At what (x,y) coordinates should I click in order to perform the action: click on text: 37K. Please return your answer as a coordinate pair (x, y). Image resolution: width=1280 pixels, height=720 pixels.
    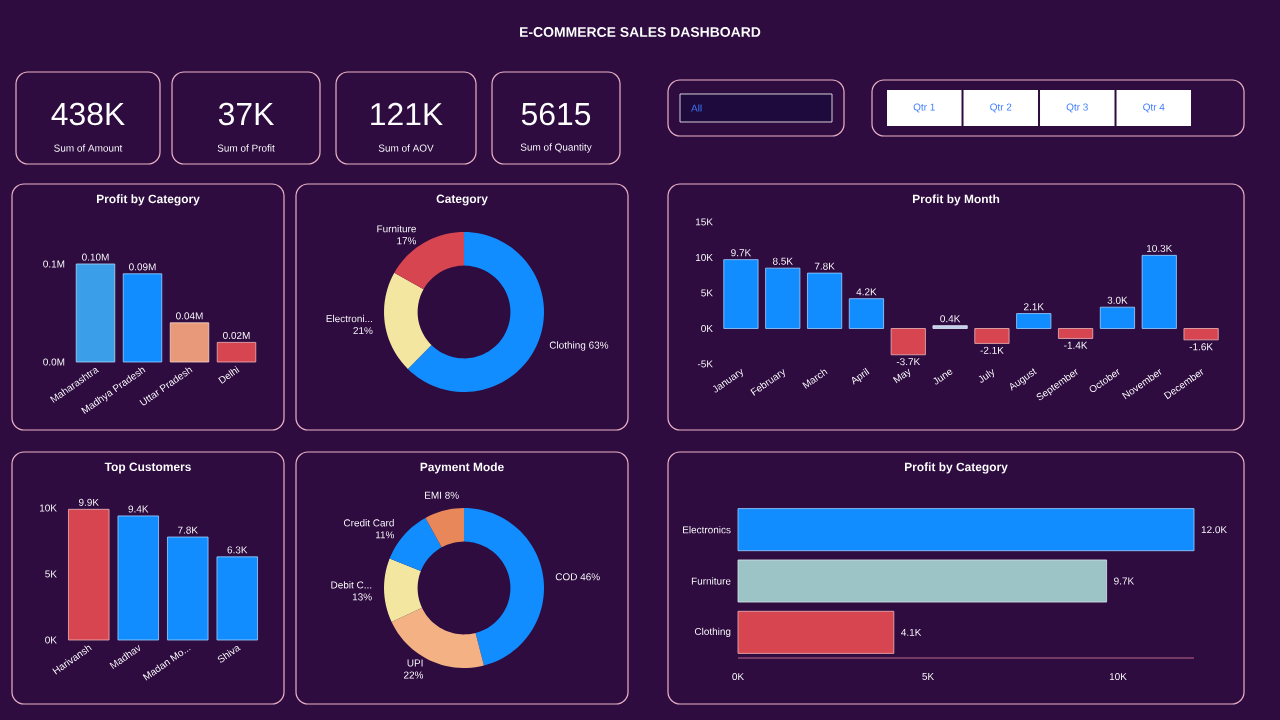
    Looking at the image, I should click on (246, 114).